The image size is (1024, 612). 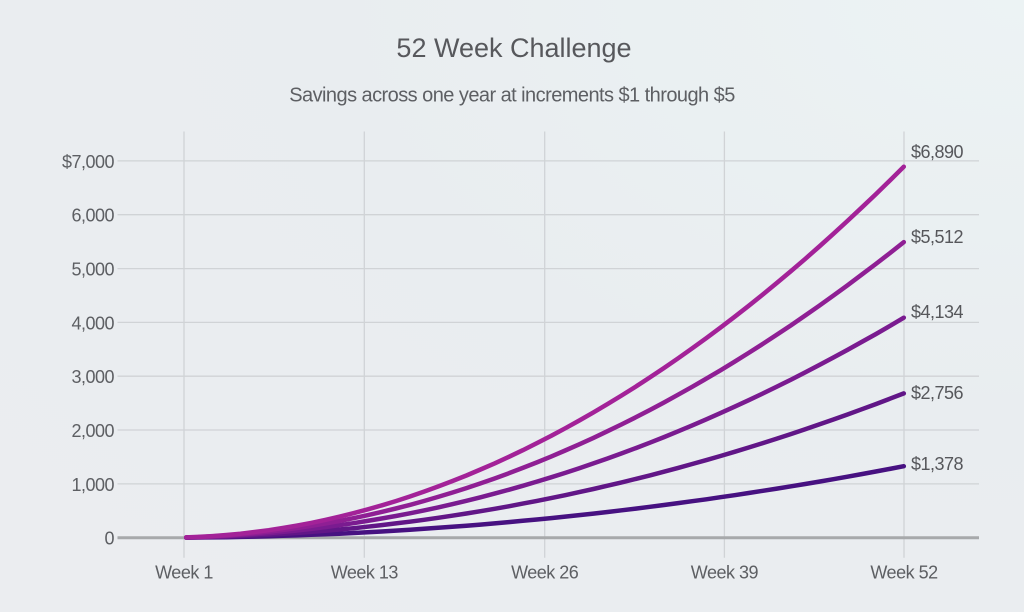 I want to click on svg-text: Week 13, so click(x=365, y=573).